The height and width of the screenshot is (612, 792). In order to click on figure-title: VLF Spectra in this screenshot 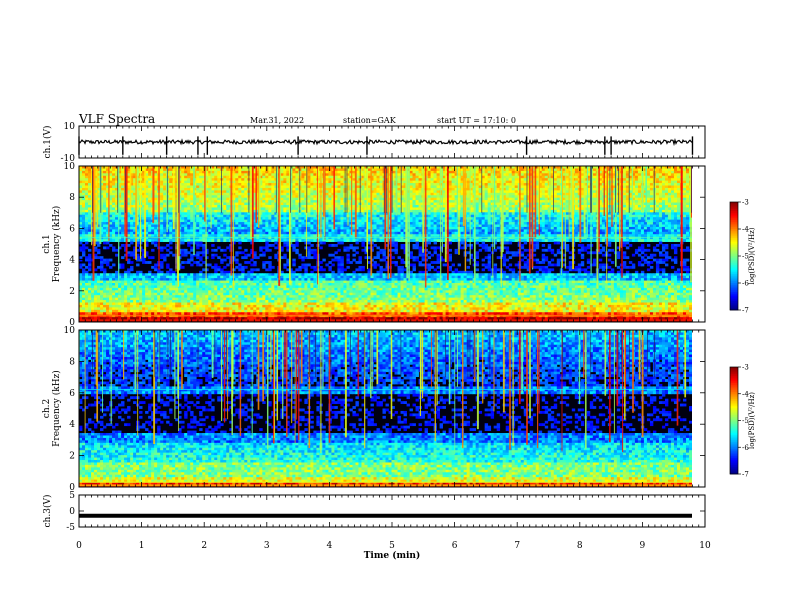, I will do `click(116, 119)`.